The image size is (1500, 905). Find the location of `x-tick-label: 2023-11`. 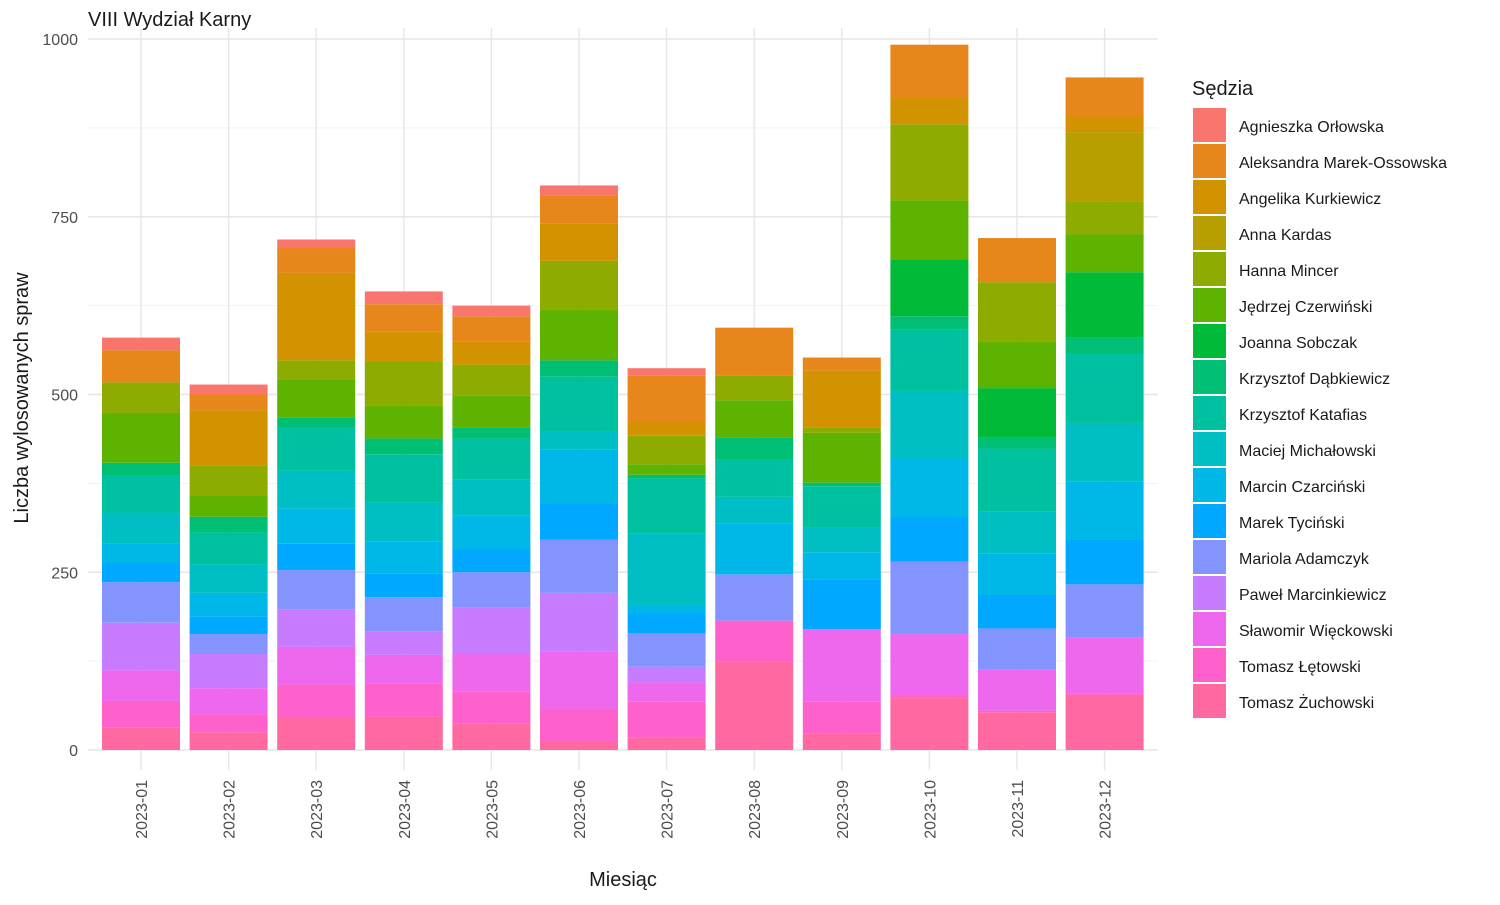

x-tick-label: 2023-11 is located at coordinates (1018, 809).